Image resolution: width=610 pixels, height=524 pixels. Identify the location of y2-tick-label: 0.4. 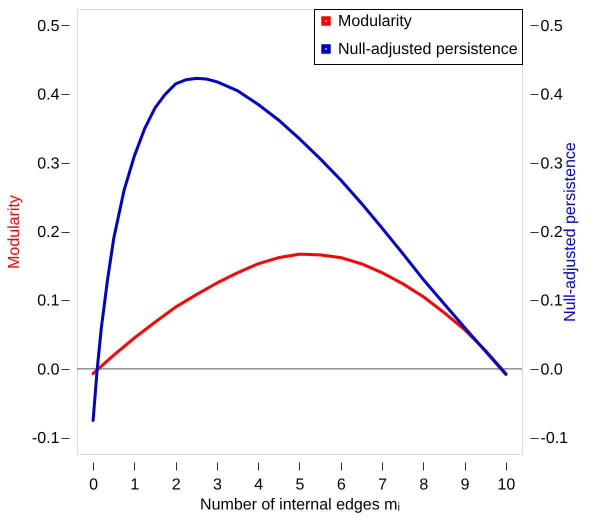
(551, 95).